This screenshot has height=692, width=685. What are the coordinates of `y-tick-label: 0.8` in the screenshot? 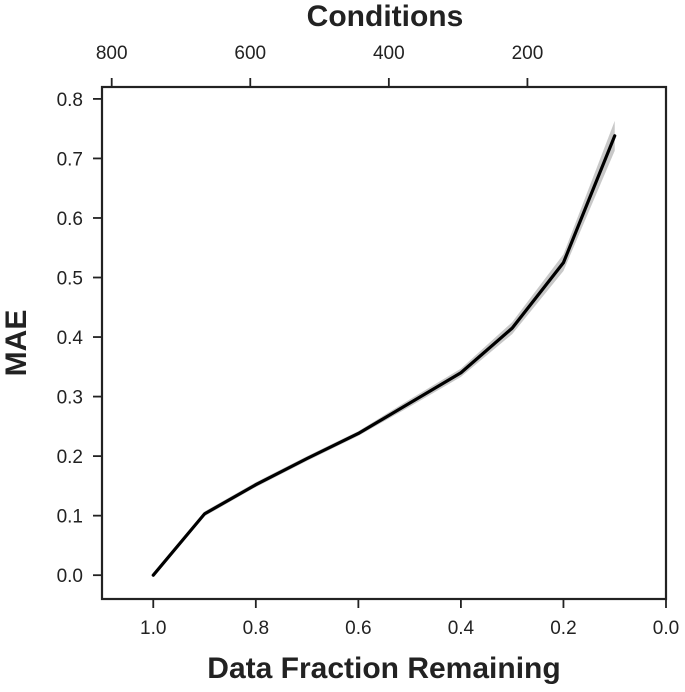 It's located at (70, 100).